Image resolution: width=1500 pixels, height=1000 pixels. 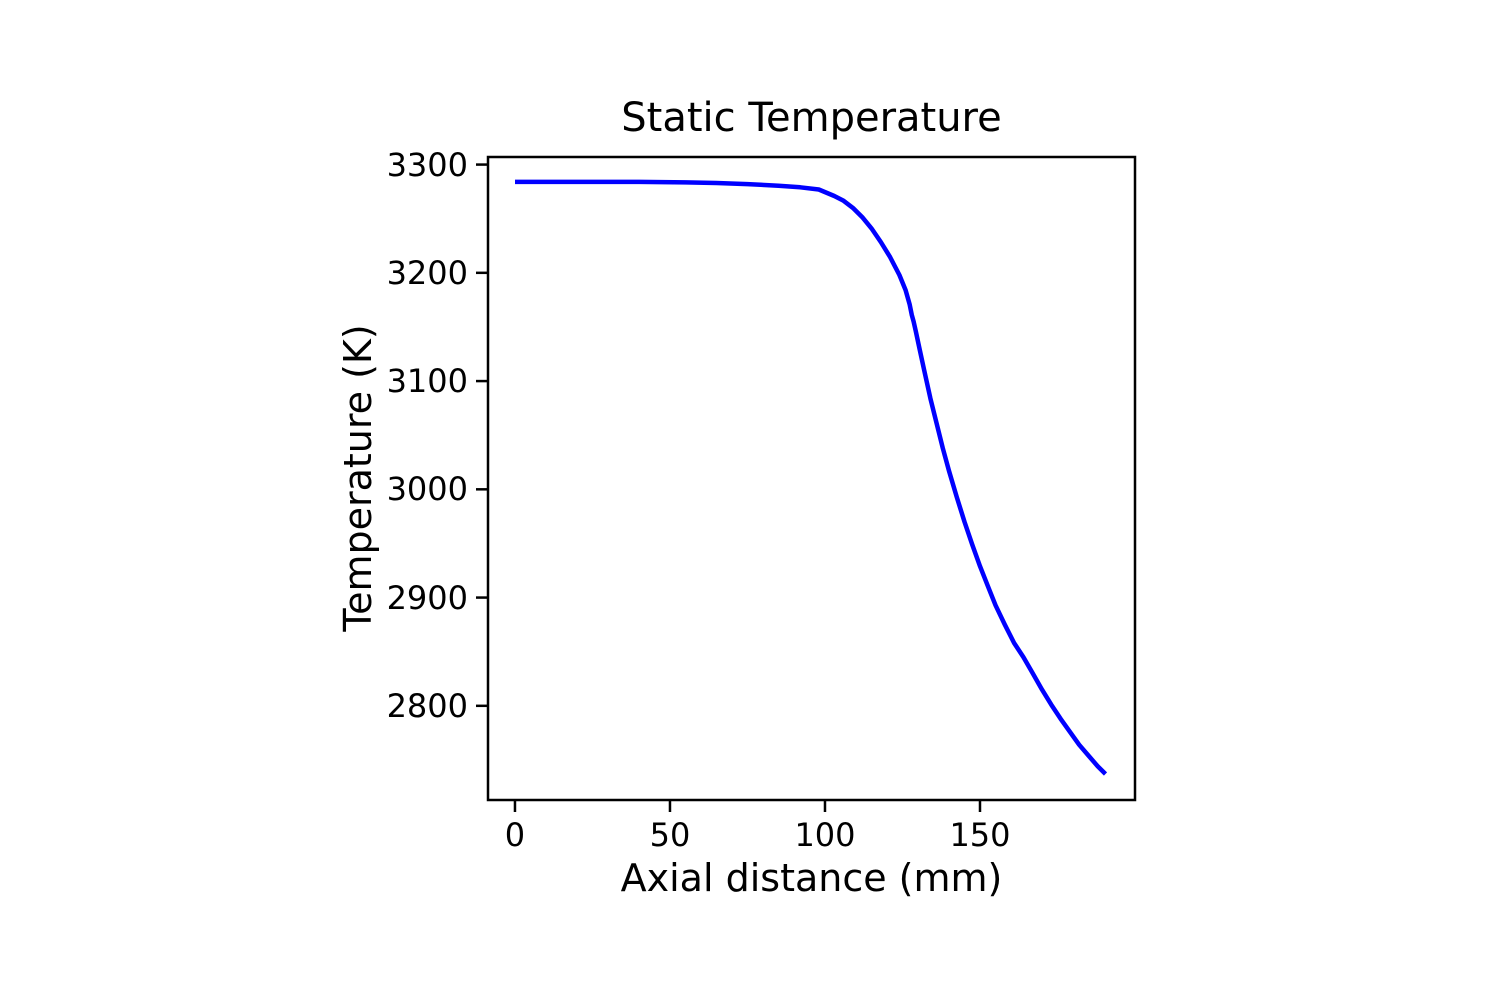 What do you see at coordinates (427, 705) in the screenshot?
I see `y-tick-label: 2800` at bounding box center [427, 705].